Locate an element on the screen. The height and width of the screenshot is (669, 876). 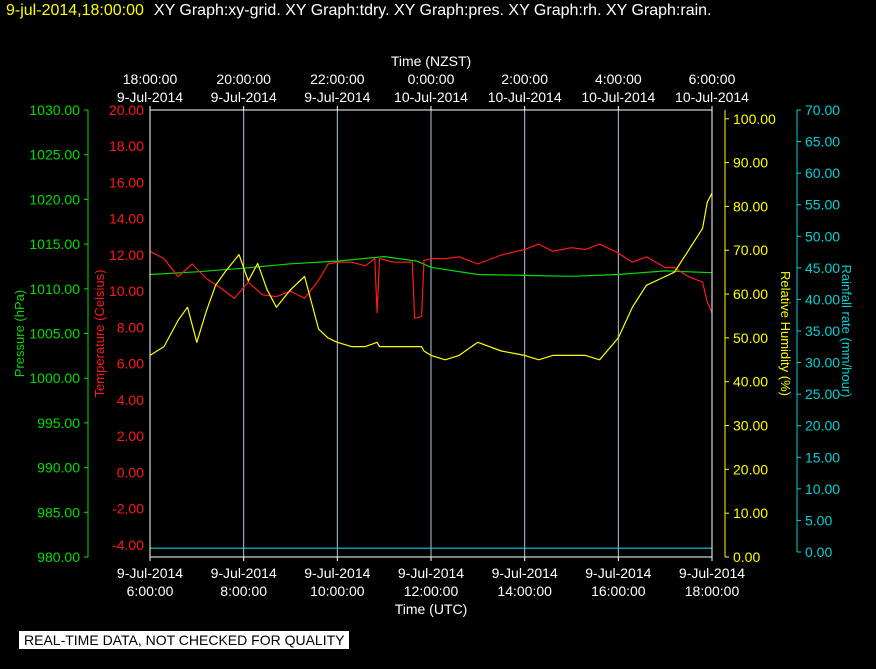
x-bottom-tick-time: 8:00:00 is located at coordinates (243, 591).